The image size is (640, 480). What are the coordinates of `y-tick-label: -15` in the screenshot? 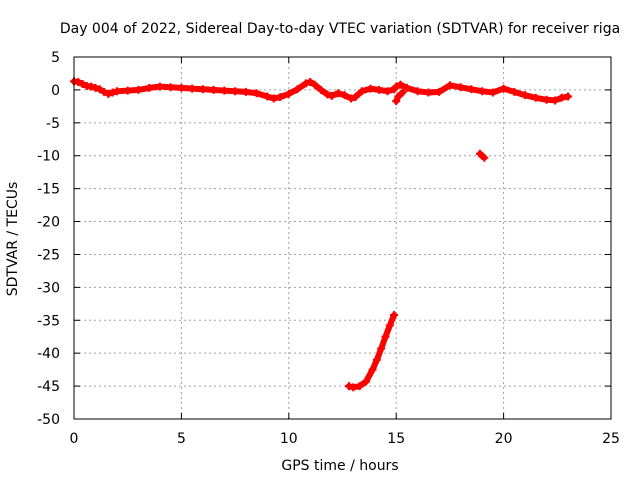 It's located at (48, 190).